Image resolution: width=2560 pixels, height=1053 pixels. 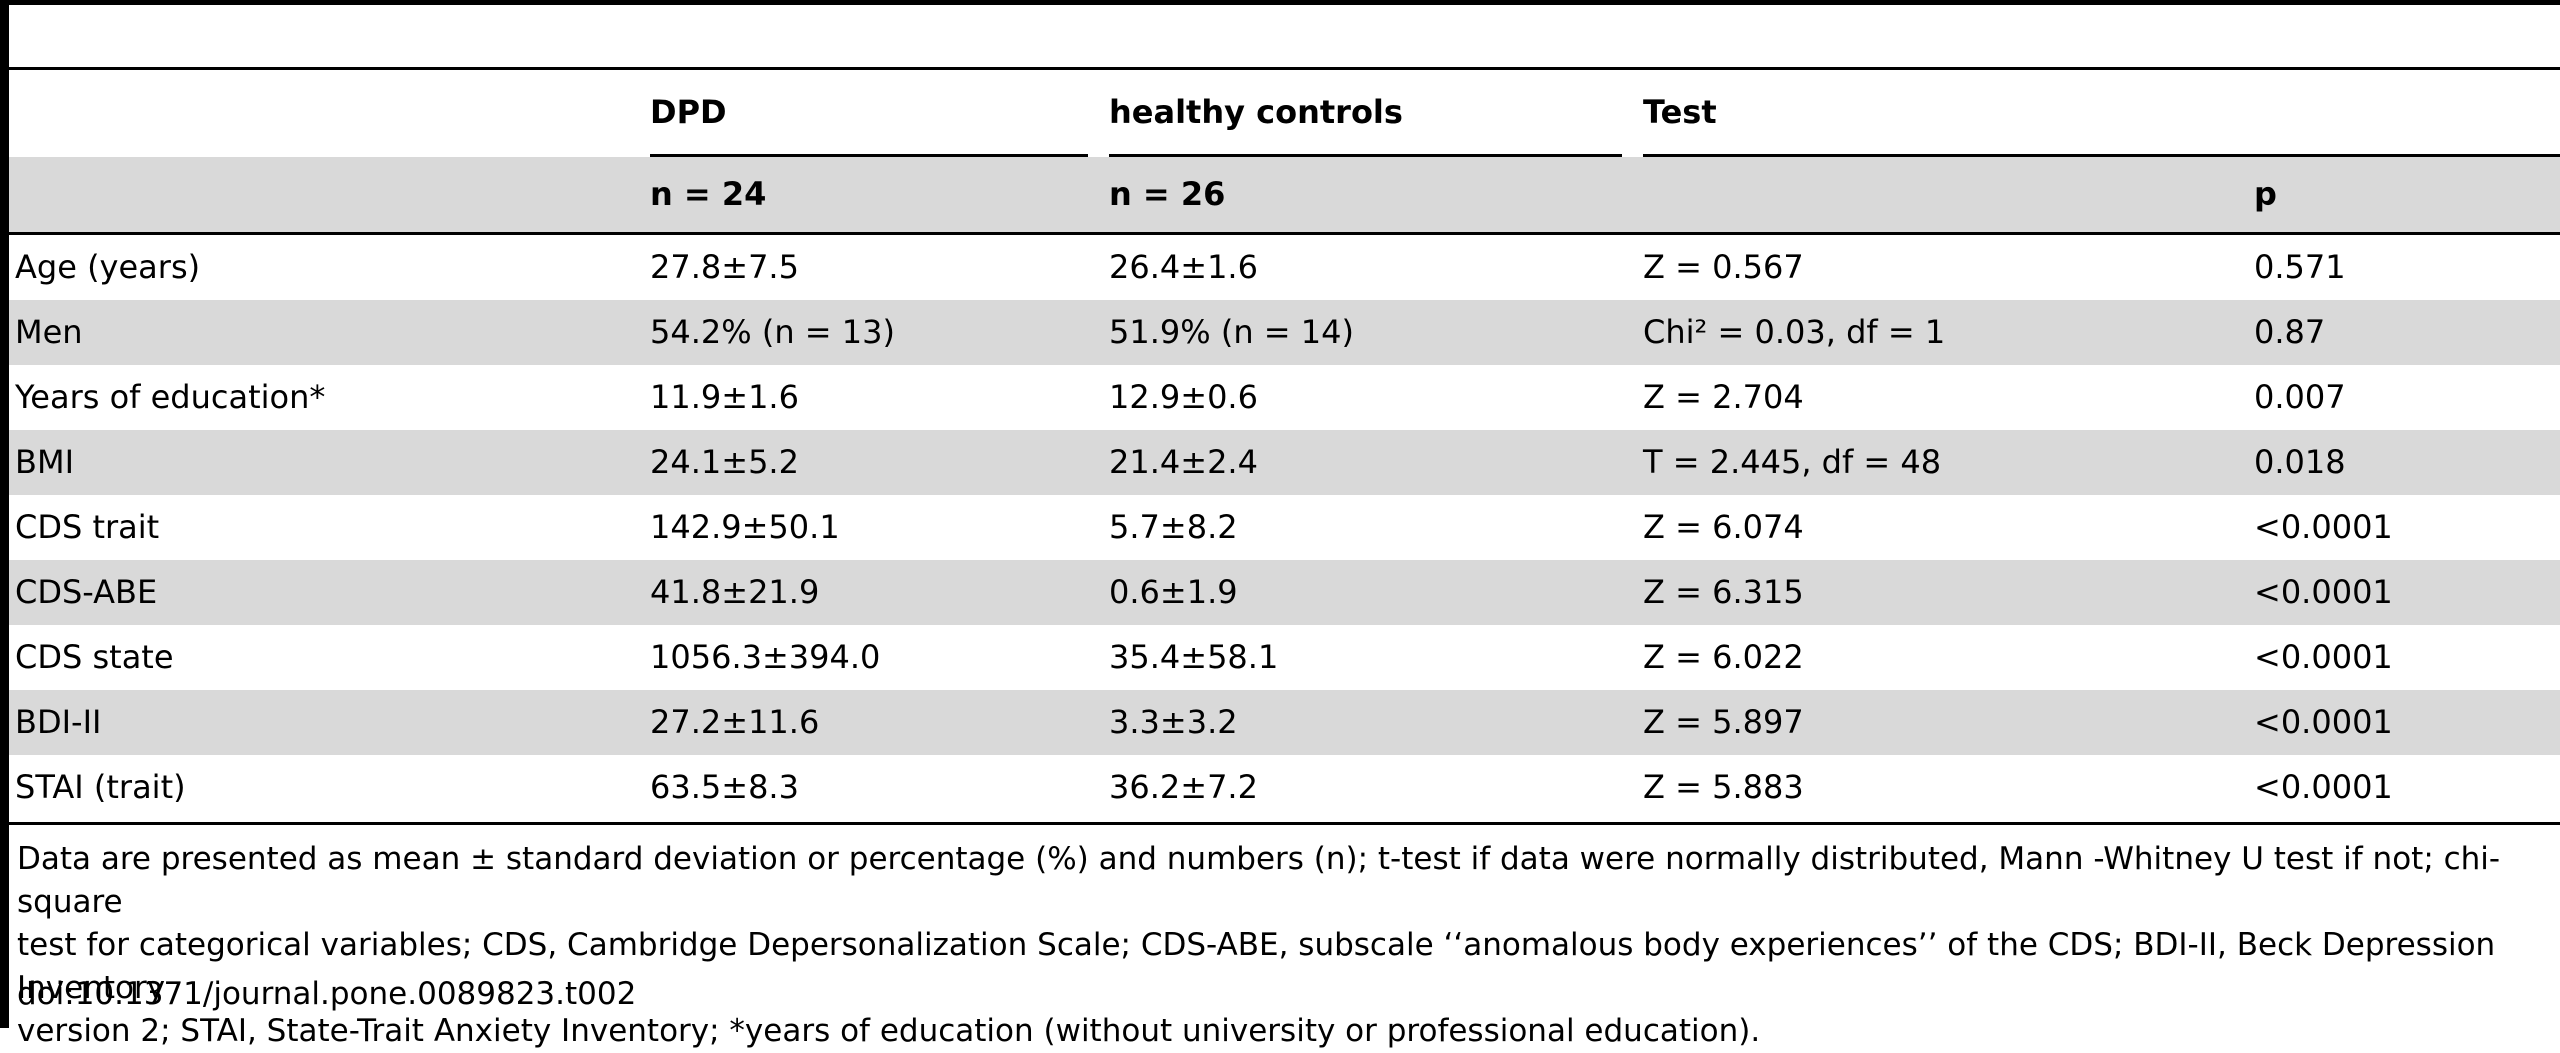 What do you see at coordinates (4, 514) in the screenshot?
I see `left-border` at bounding box center [4, 514].